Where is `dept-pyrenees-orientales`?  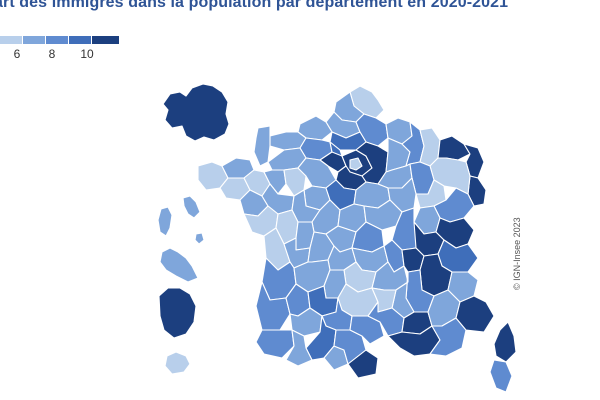
dept-pyrenees-orientales is located at coordinates (363, 364).